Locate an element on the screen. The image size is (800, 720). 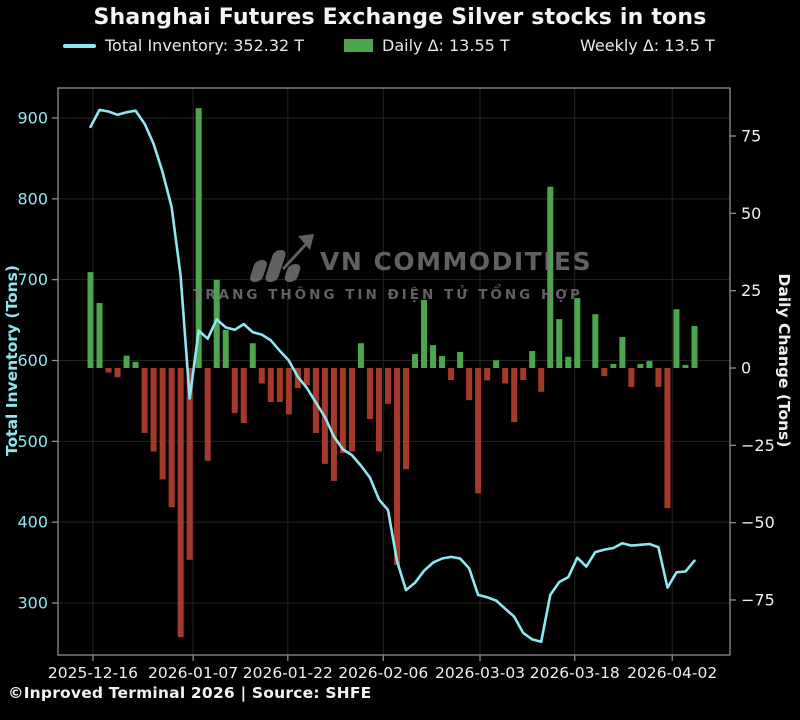
x-tick-label: 2026-04-02 is located at coordinates (672, 673).